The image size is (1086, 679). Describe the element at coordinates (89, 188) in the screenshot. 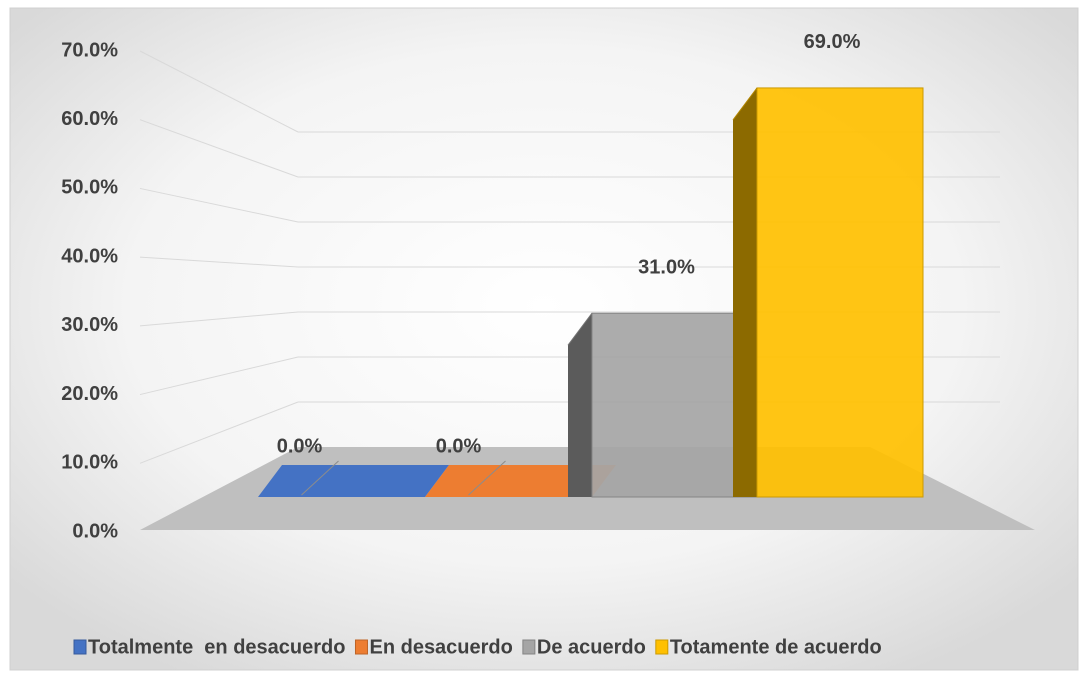

I see `y-tick-label: 50.0%` at that location.